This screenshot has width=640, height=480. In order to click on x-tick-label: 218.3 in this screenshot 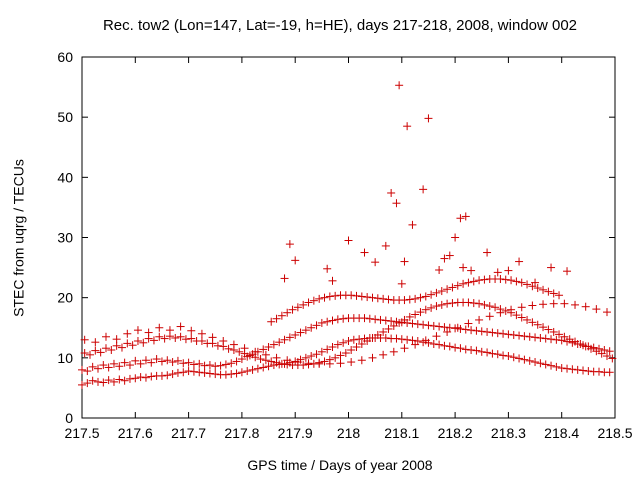, I will do `click(508, 433)`.